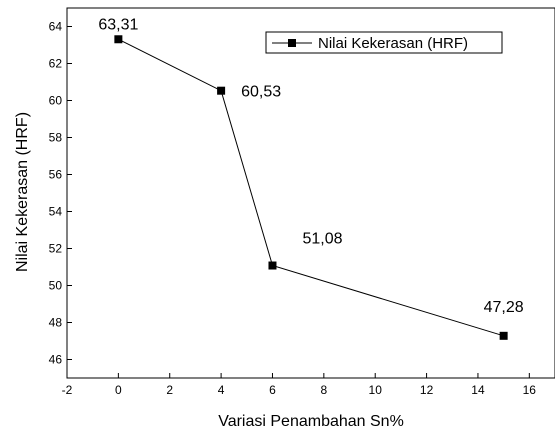  I want to click on x-tick-label: 6, so click(272, 390).